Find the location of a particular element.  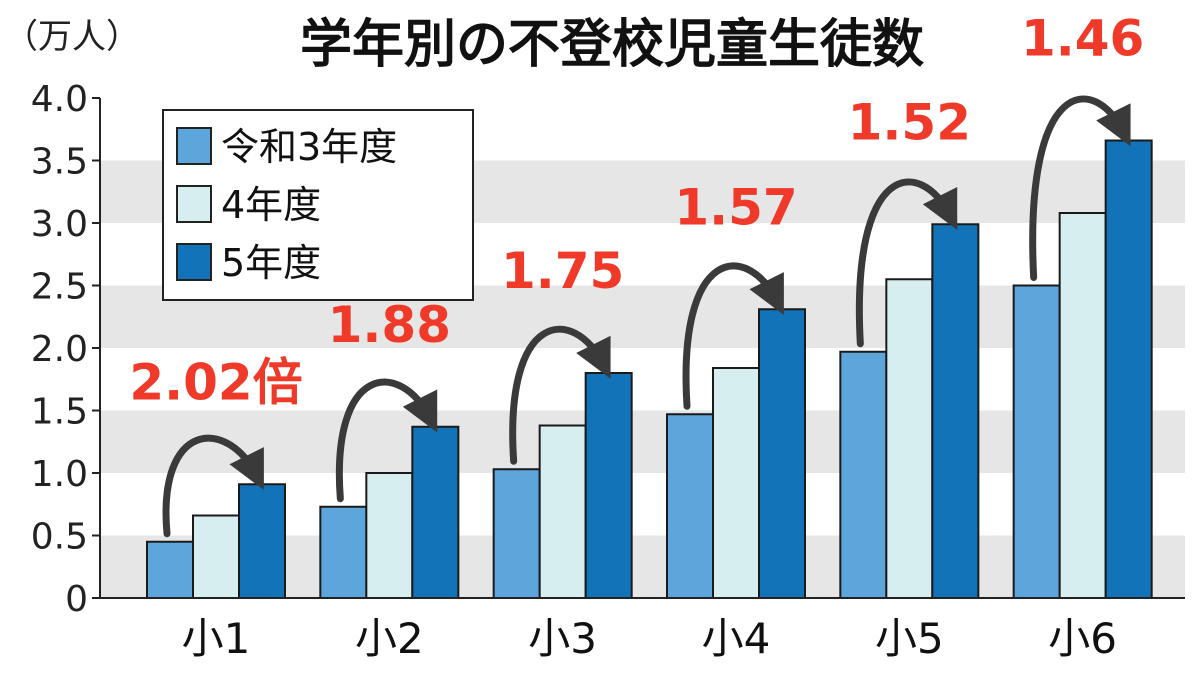

bar-小1-令和3年度 is located at coordinates (170, 569).